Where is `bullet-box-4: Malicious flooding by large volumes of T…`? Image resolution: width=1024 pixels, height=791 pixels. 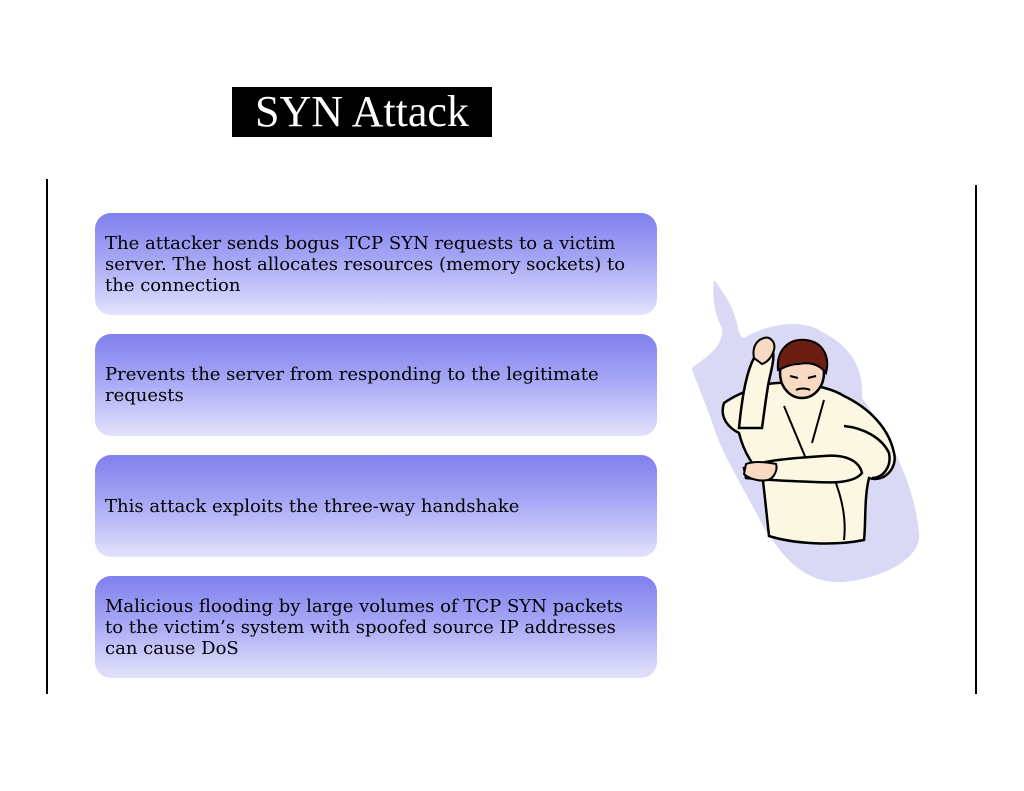
bullet-box-4: Malicious flooding by large volumes of T… is located at coordinates (376, 627).